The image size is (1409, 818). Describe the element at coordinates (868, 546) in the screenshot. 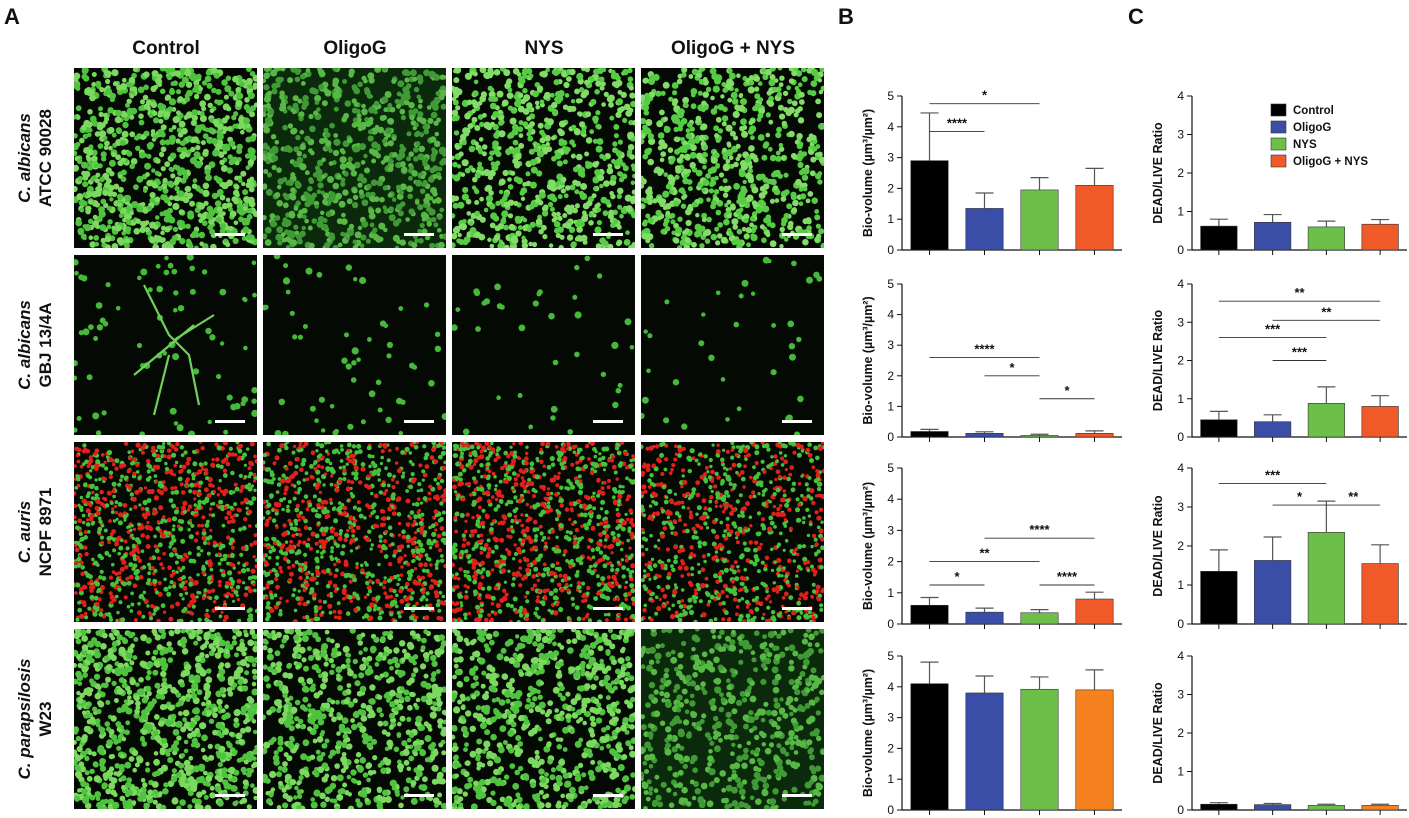

I see `y-axis-label-b3: Bio-volume (µm³/µm²)` at that location.